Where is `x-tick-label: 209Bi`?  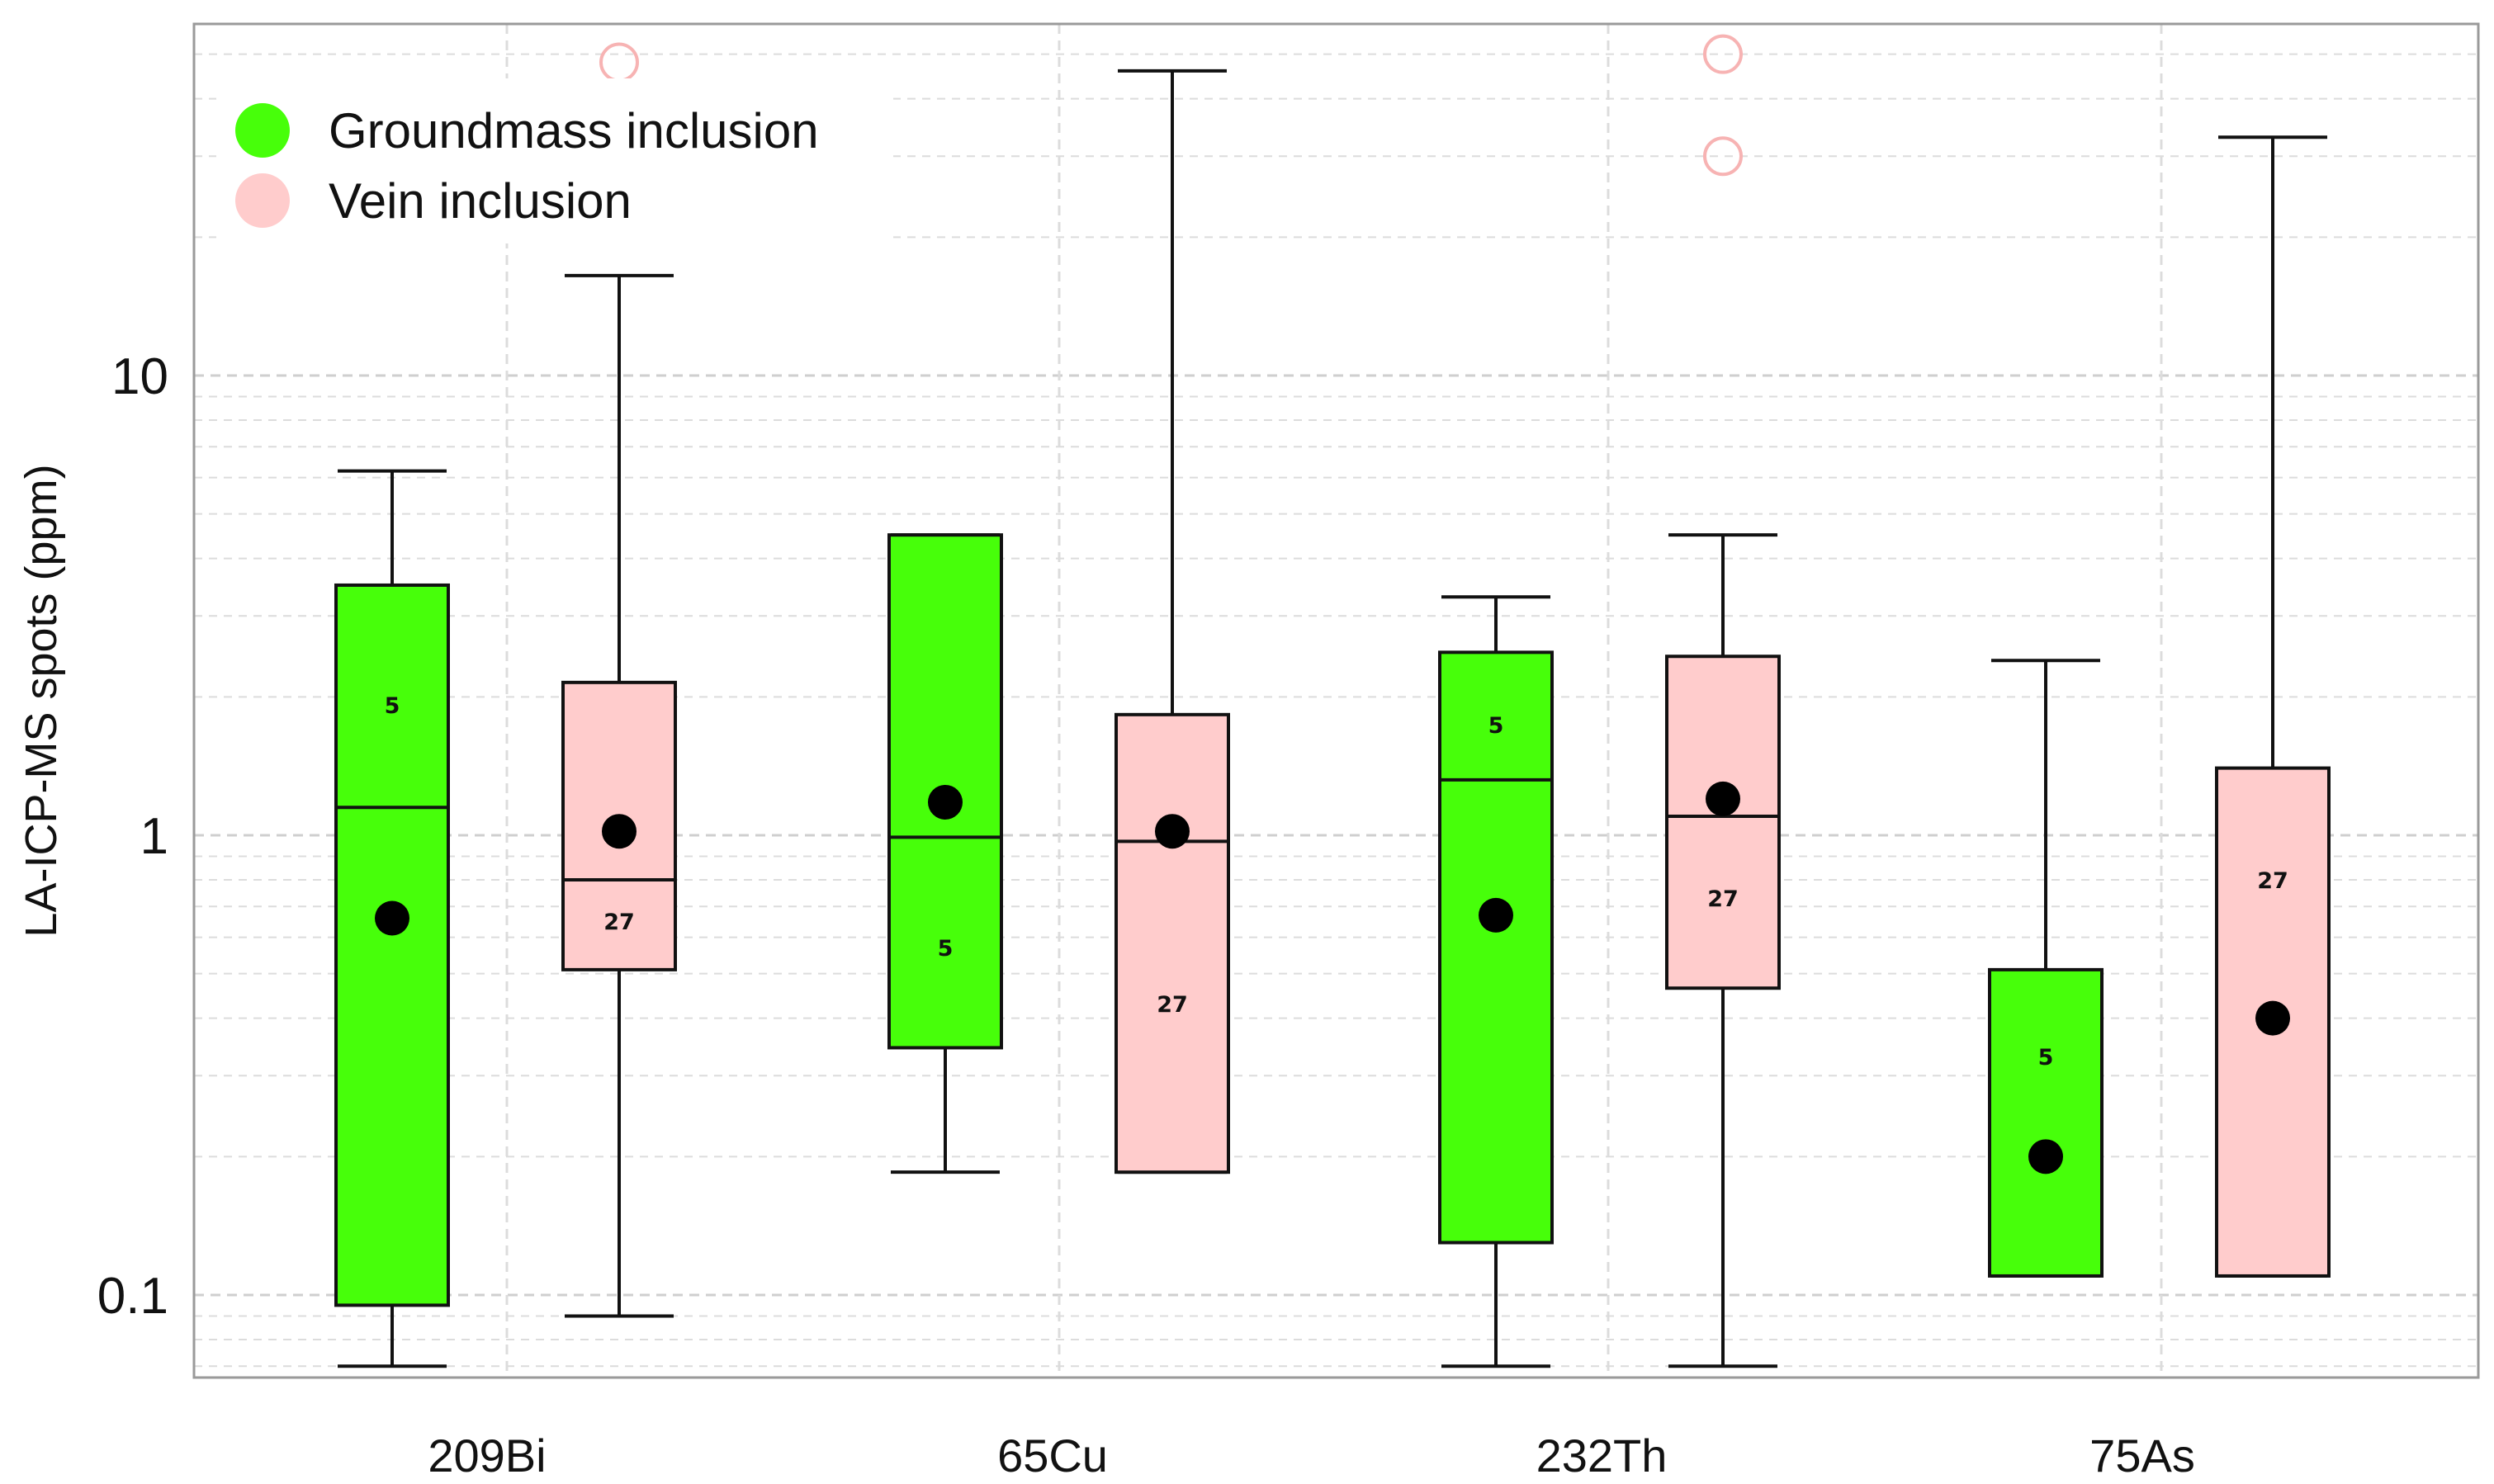 x-tick-label: 209Bi is located at coordinates (487, 1456).